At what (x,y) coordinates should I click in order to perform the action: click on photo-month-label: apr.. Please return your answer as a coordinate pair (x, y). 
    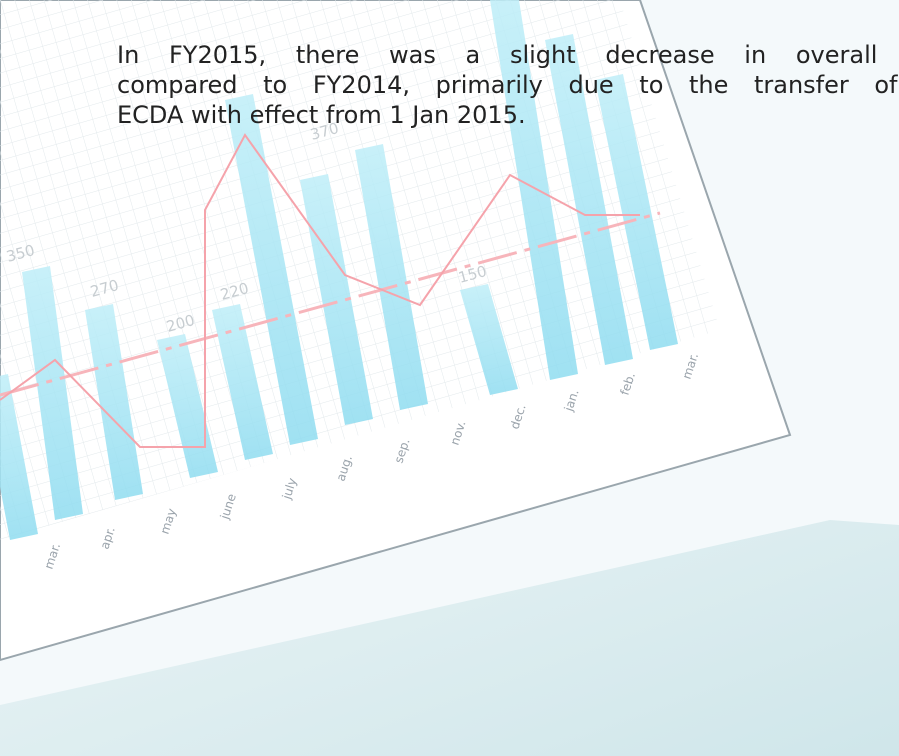
    Looking at the image, I should click on (108, 538).